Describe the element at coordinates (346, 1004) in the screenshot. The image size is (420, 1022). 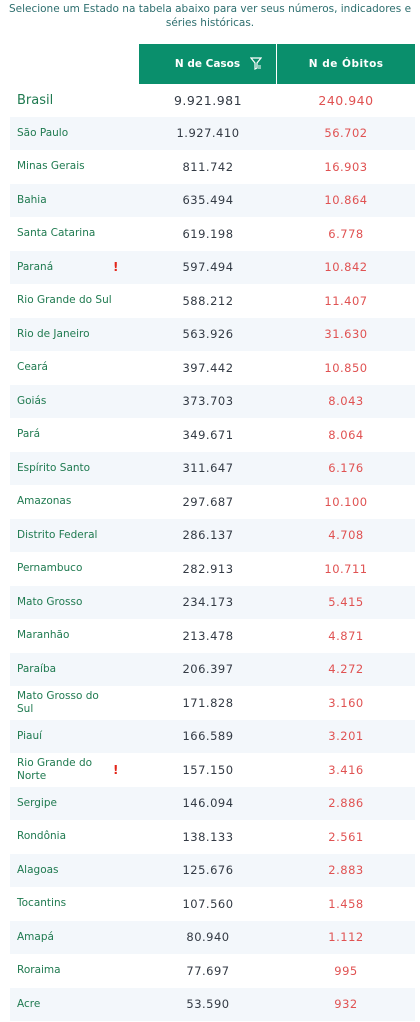
I see `deaths-value: 932` at that location.